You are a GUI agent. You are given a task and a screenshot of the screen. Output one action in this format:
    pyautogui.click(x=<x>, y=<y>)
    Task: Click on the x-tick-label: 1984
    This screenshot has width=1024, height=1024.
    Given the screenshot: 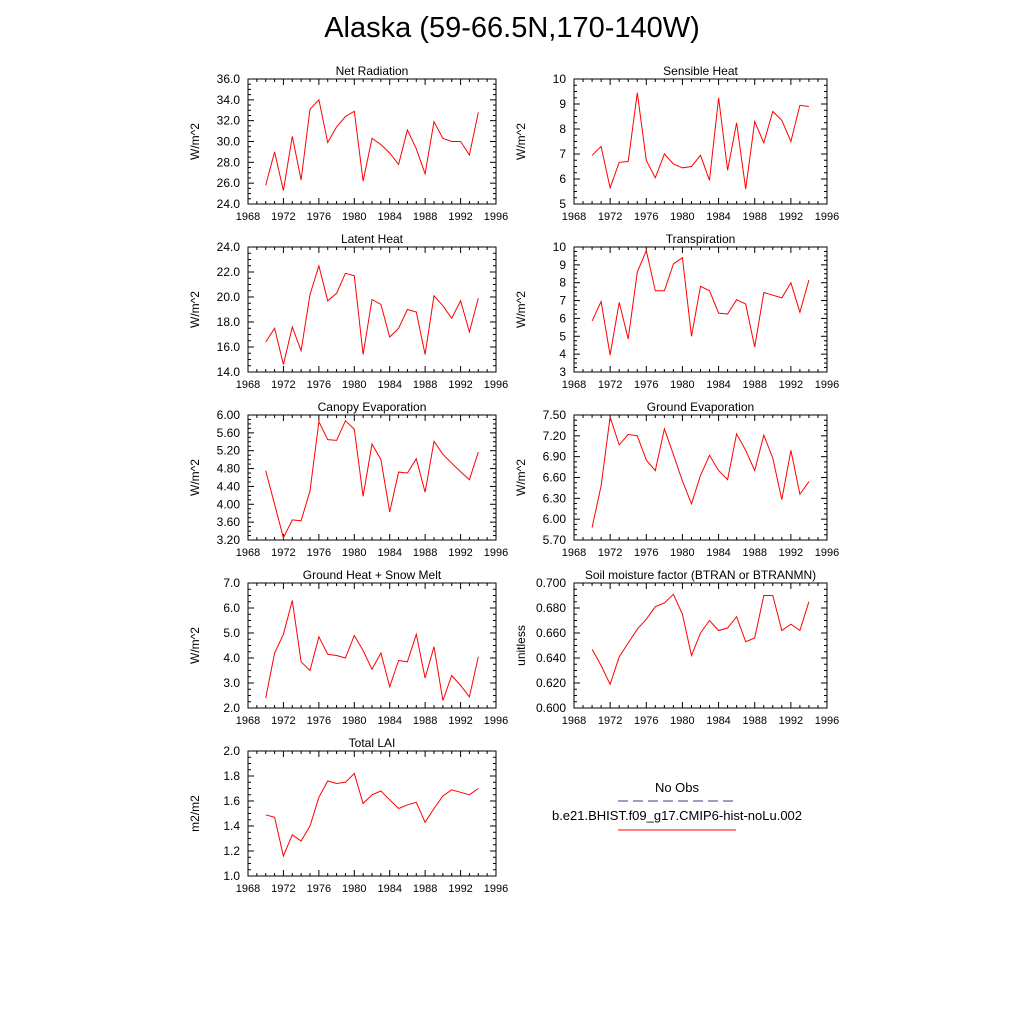 What is the action you would take?
    pyautogui.click(x=389, y=889)
    